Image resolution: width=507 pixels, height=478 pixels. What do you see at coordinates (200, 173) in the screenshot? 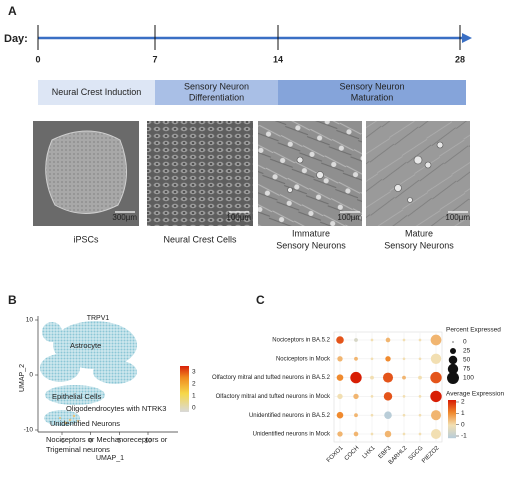
I see `micrograph-neural-crest` at bounding box center [200, 173].